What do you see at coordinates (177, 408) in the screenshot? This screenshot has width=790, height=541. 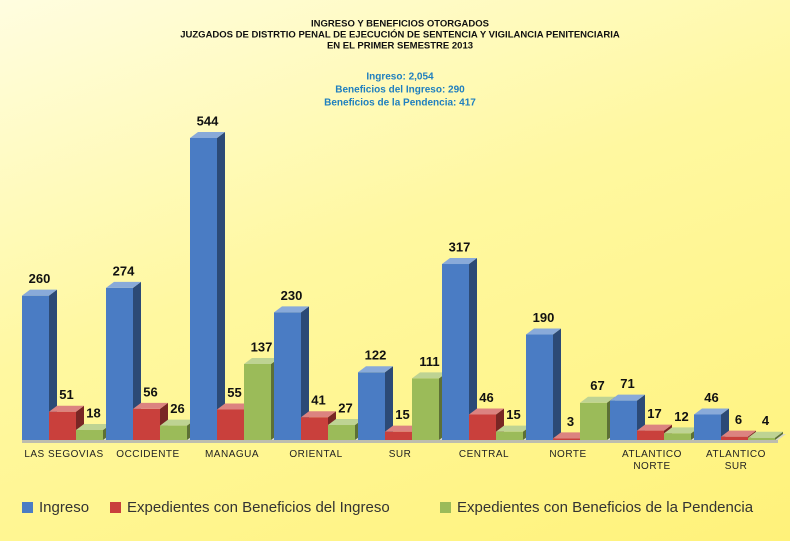 I see `value-label: 26` at bounding box center [177, 408].